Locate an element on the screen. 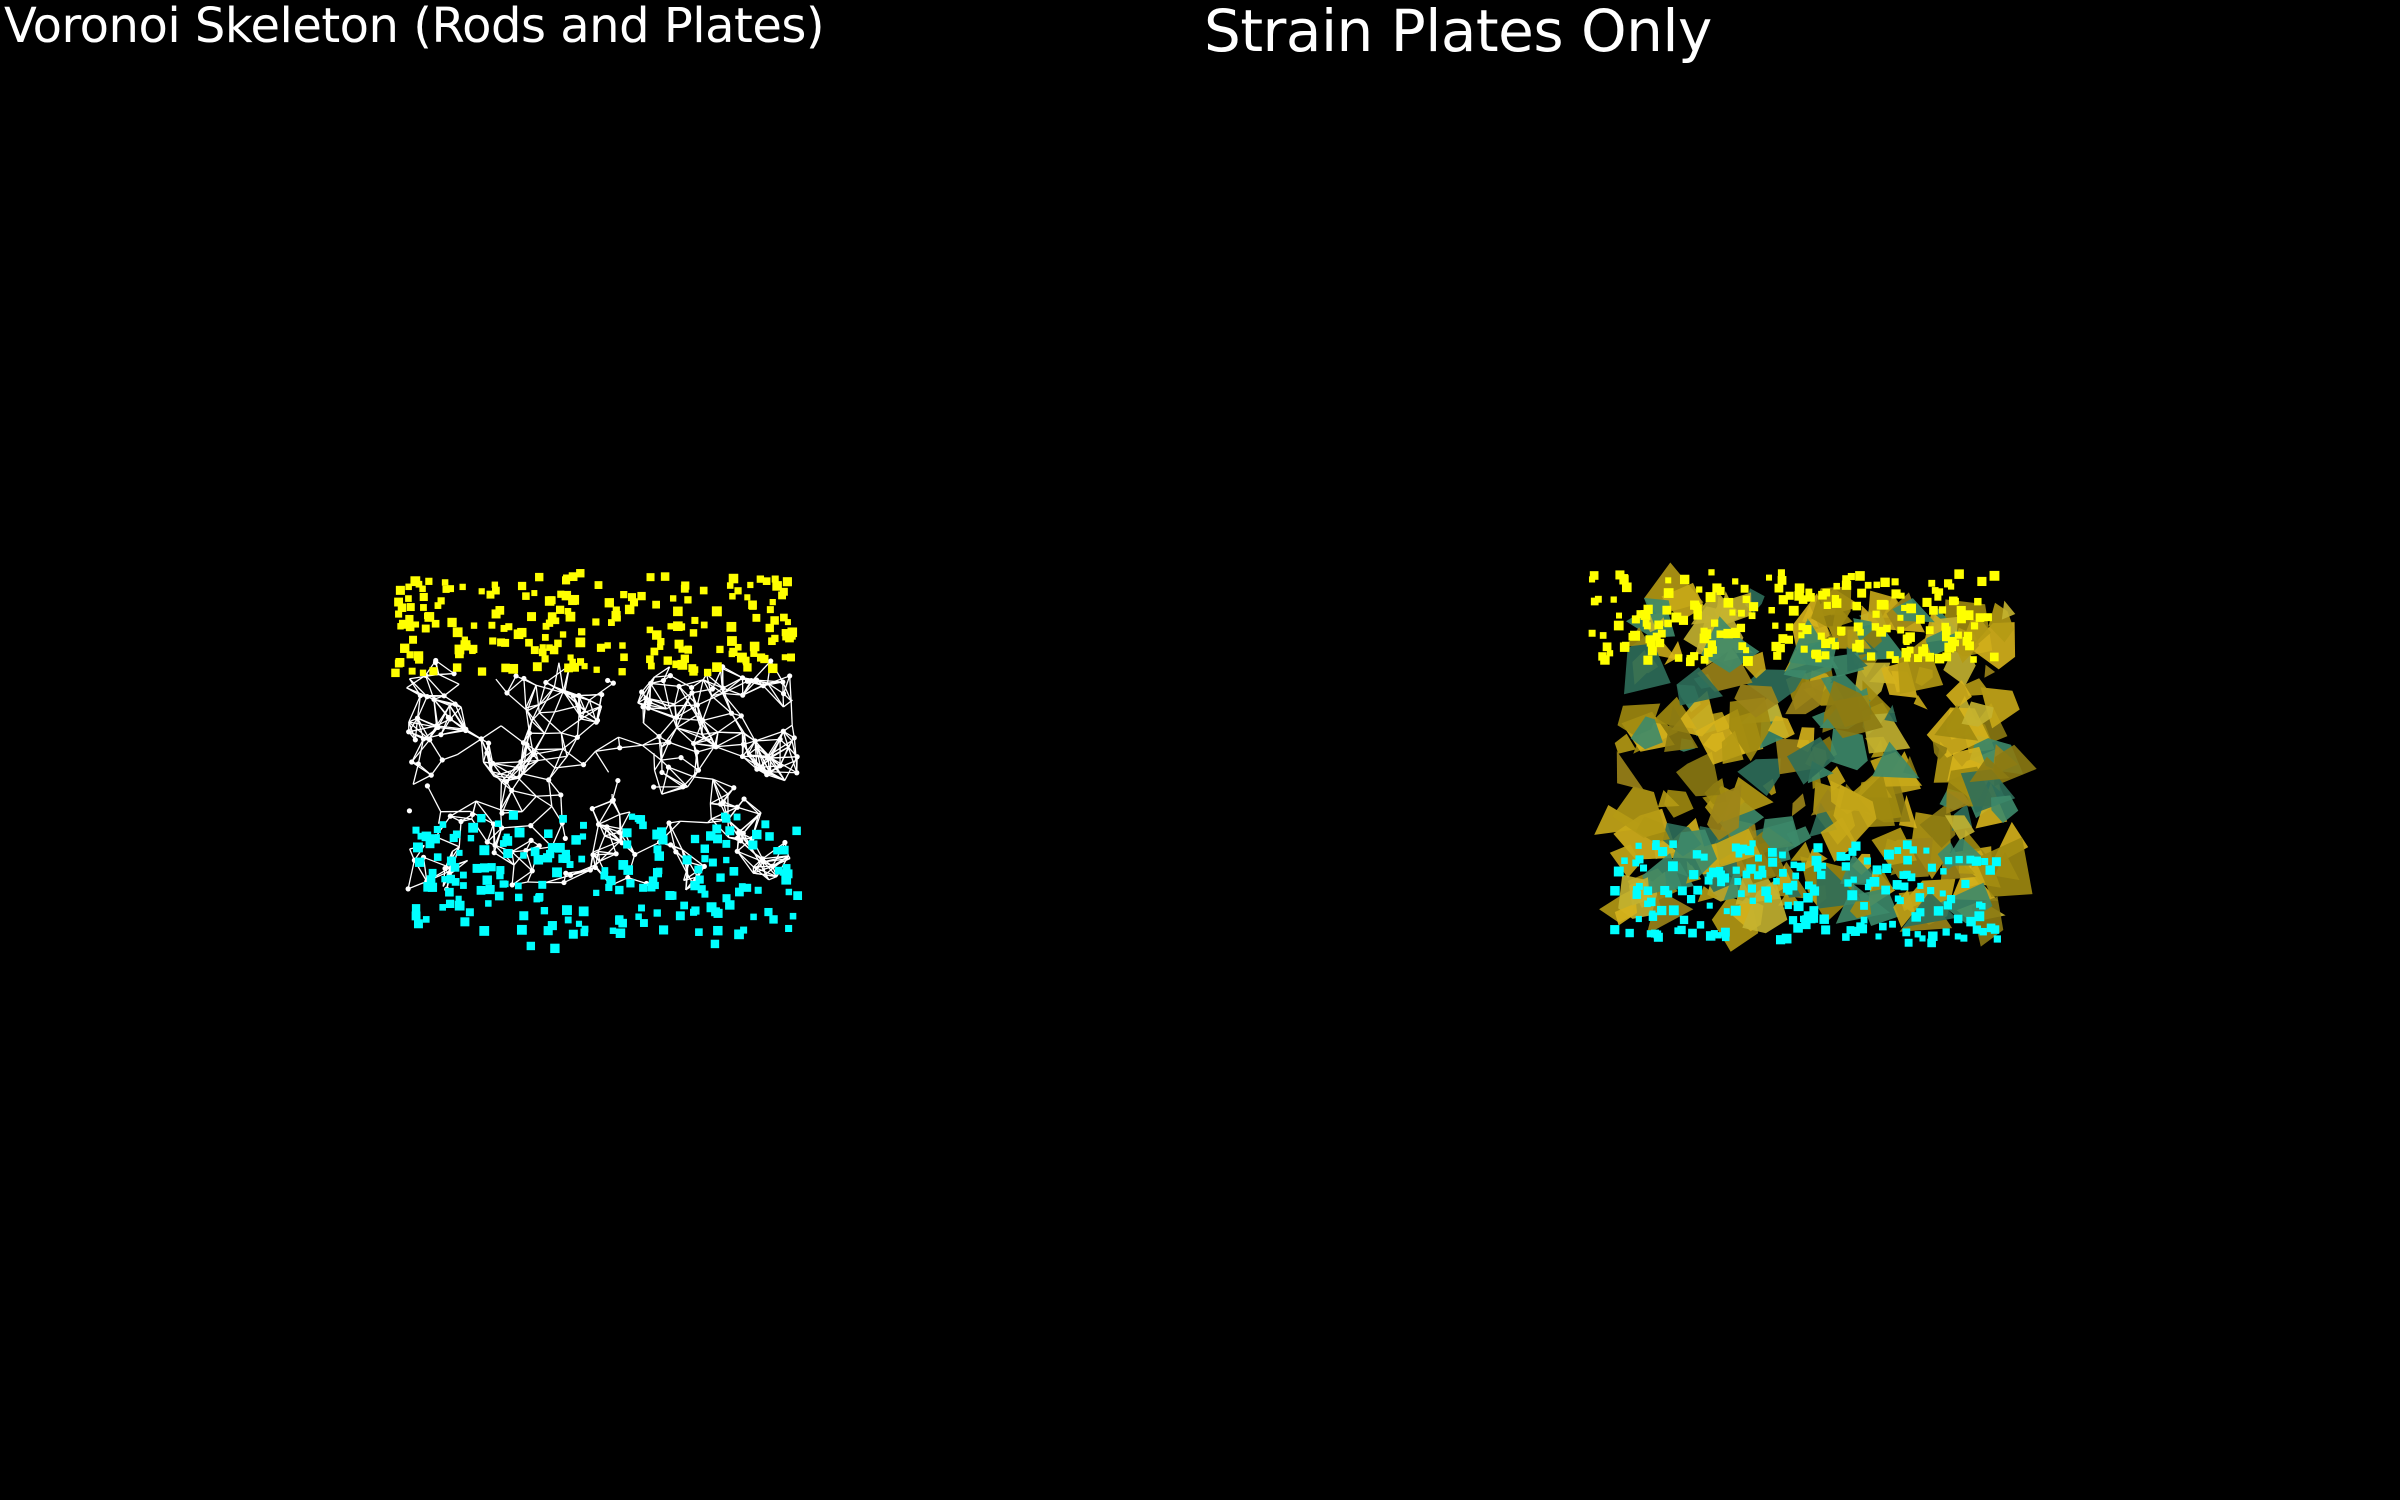 The image size is (2400, 1500). skeleton-rods is located at coordinates (602, 775).